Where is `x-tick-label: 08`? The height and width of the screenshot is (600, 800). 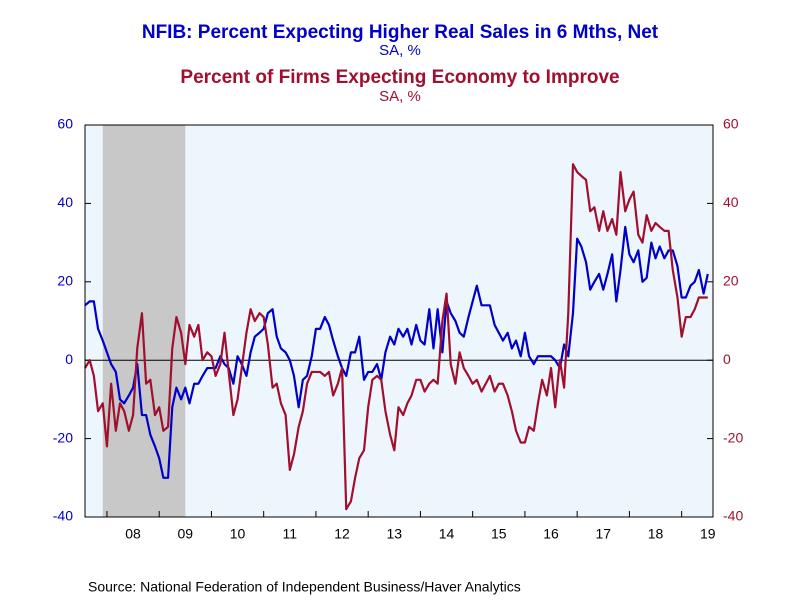 x-tick-label: 08 is located at coordinates (133, 534).